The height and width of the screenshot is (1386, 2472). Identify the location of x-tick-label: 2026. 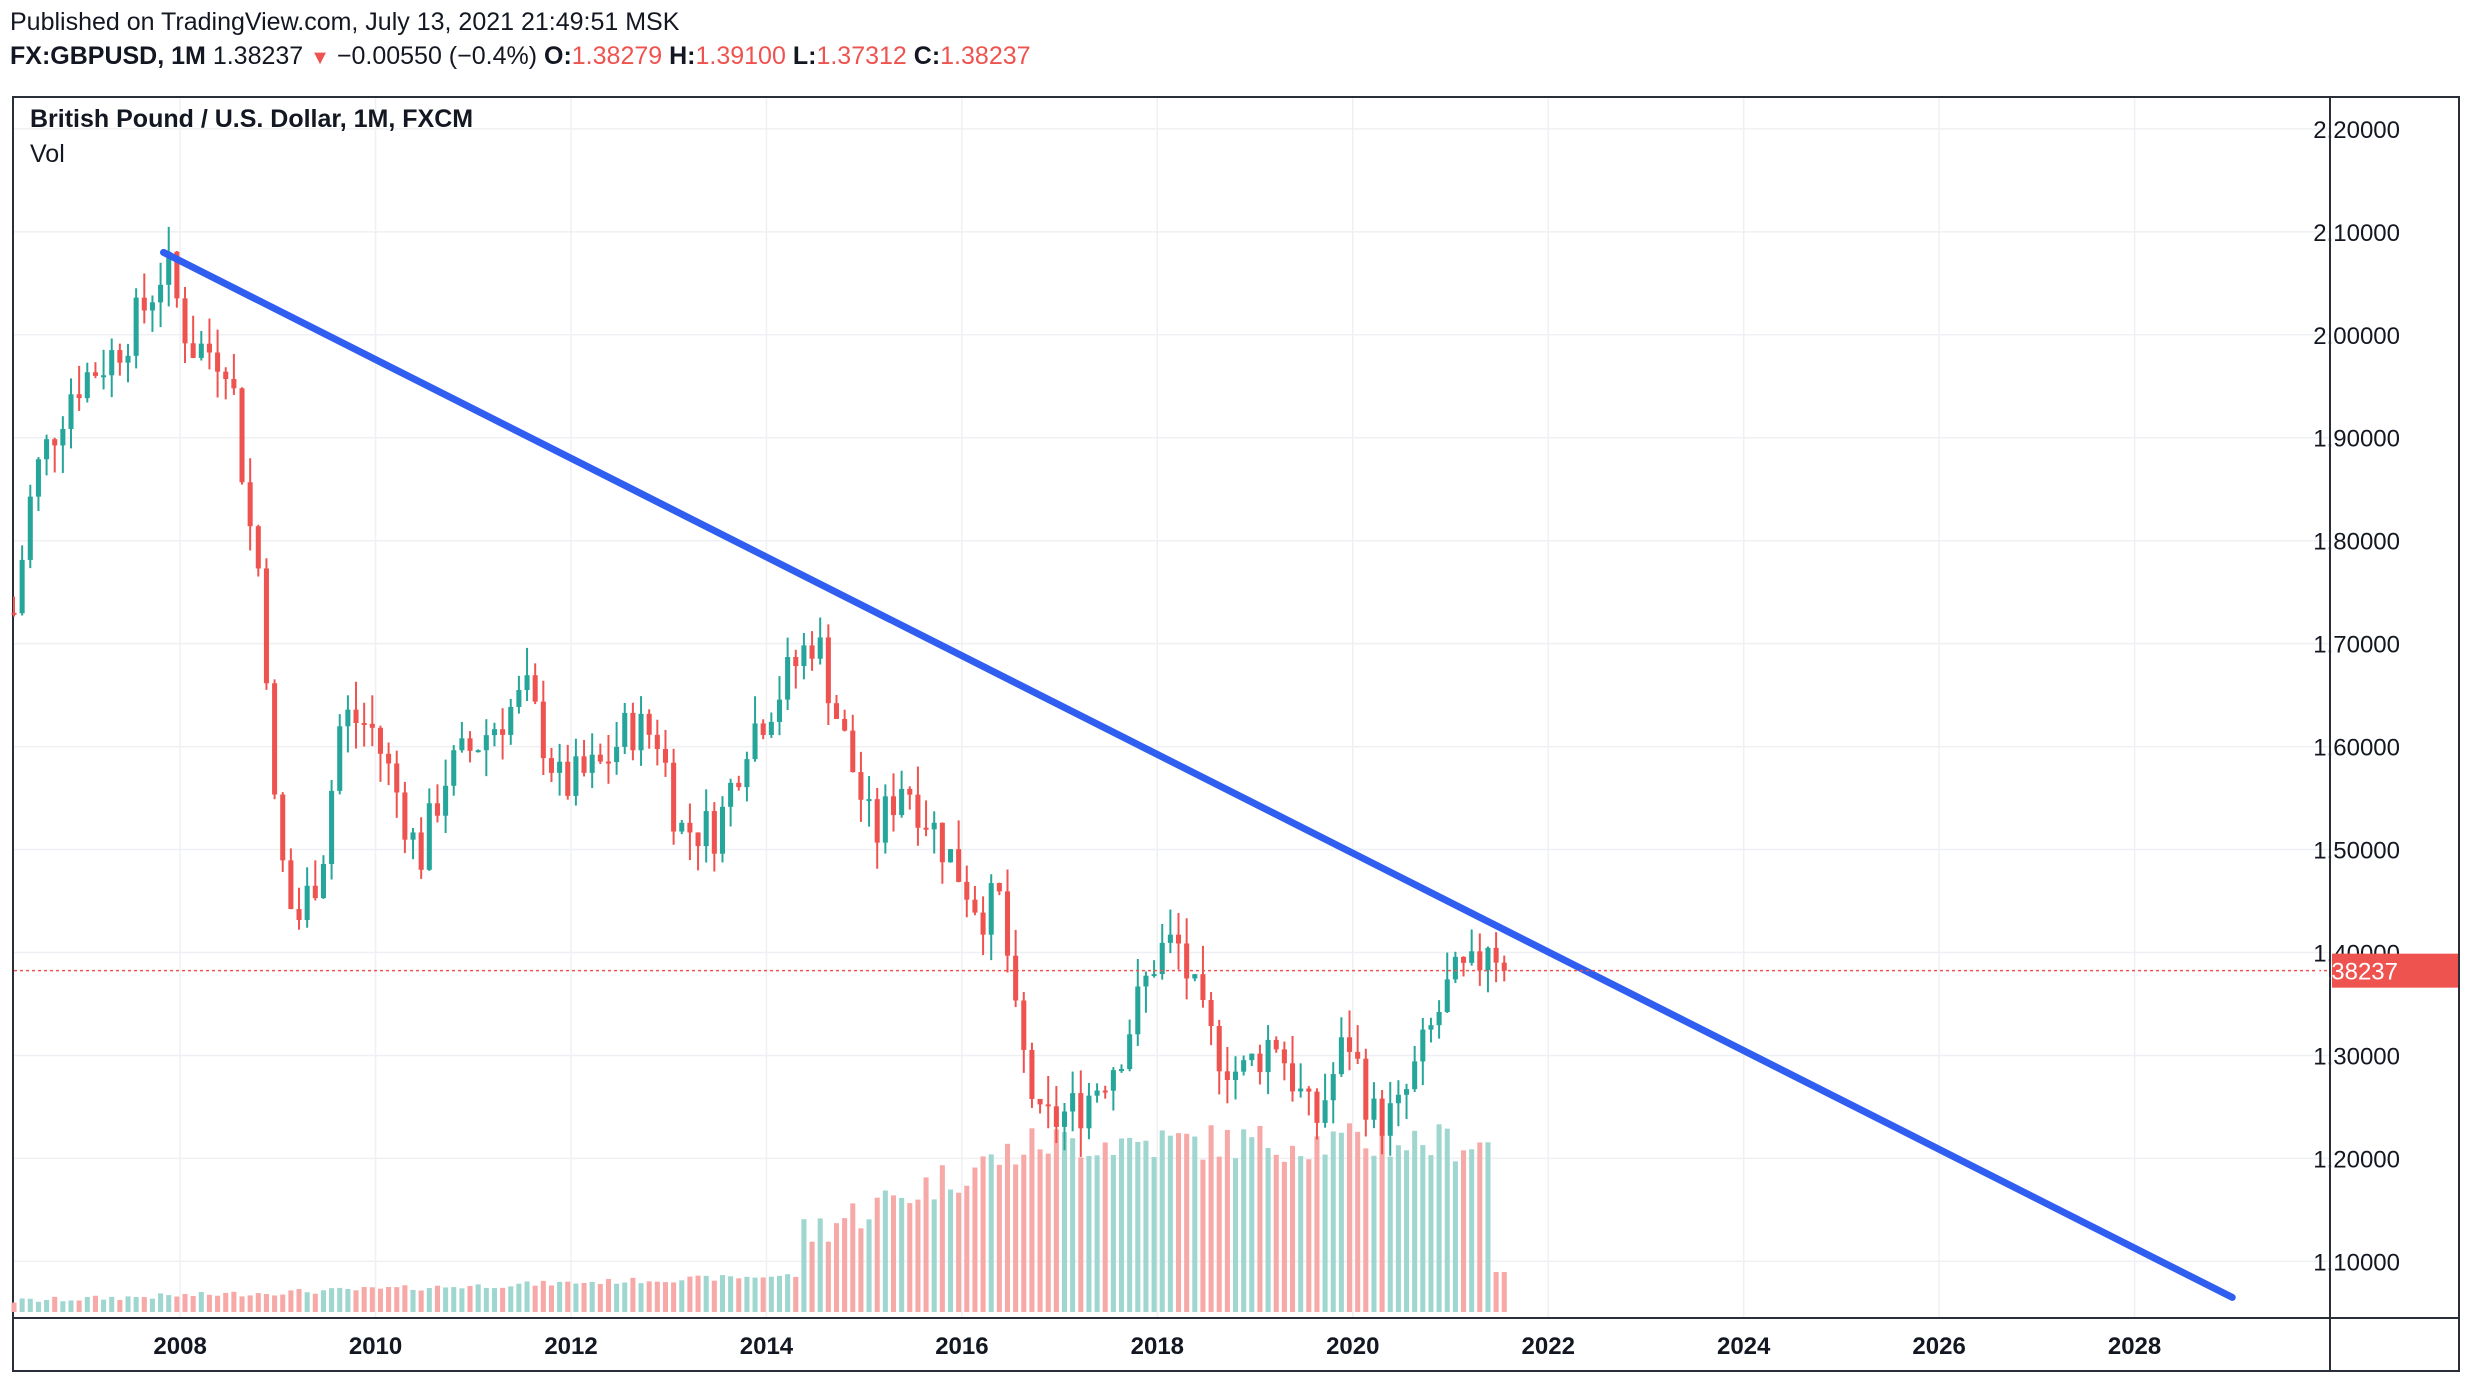
(1938, 1346).